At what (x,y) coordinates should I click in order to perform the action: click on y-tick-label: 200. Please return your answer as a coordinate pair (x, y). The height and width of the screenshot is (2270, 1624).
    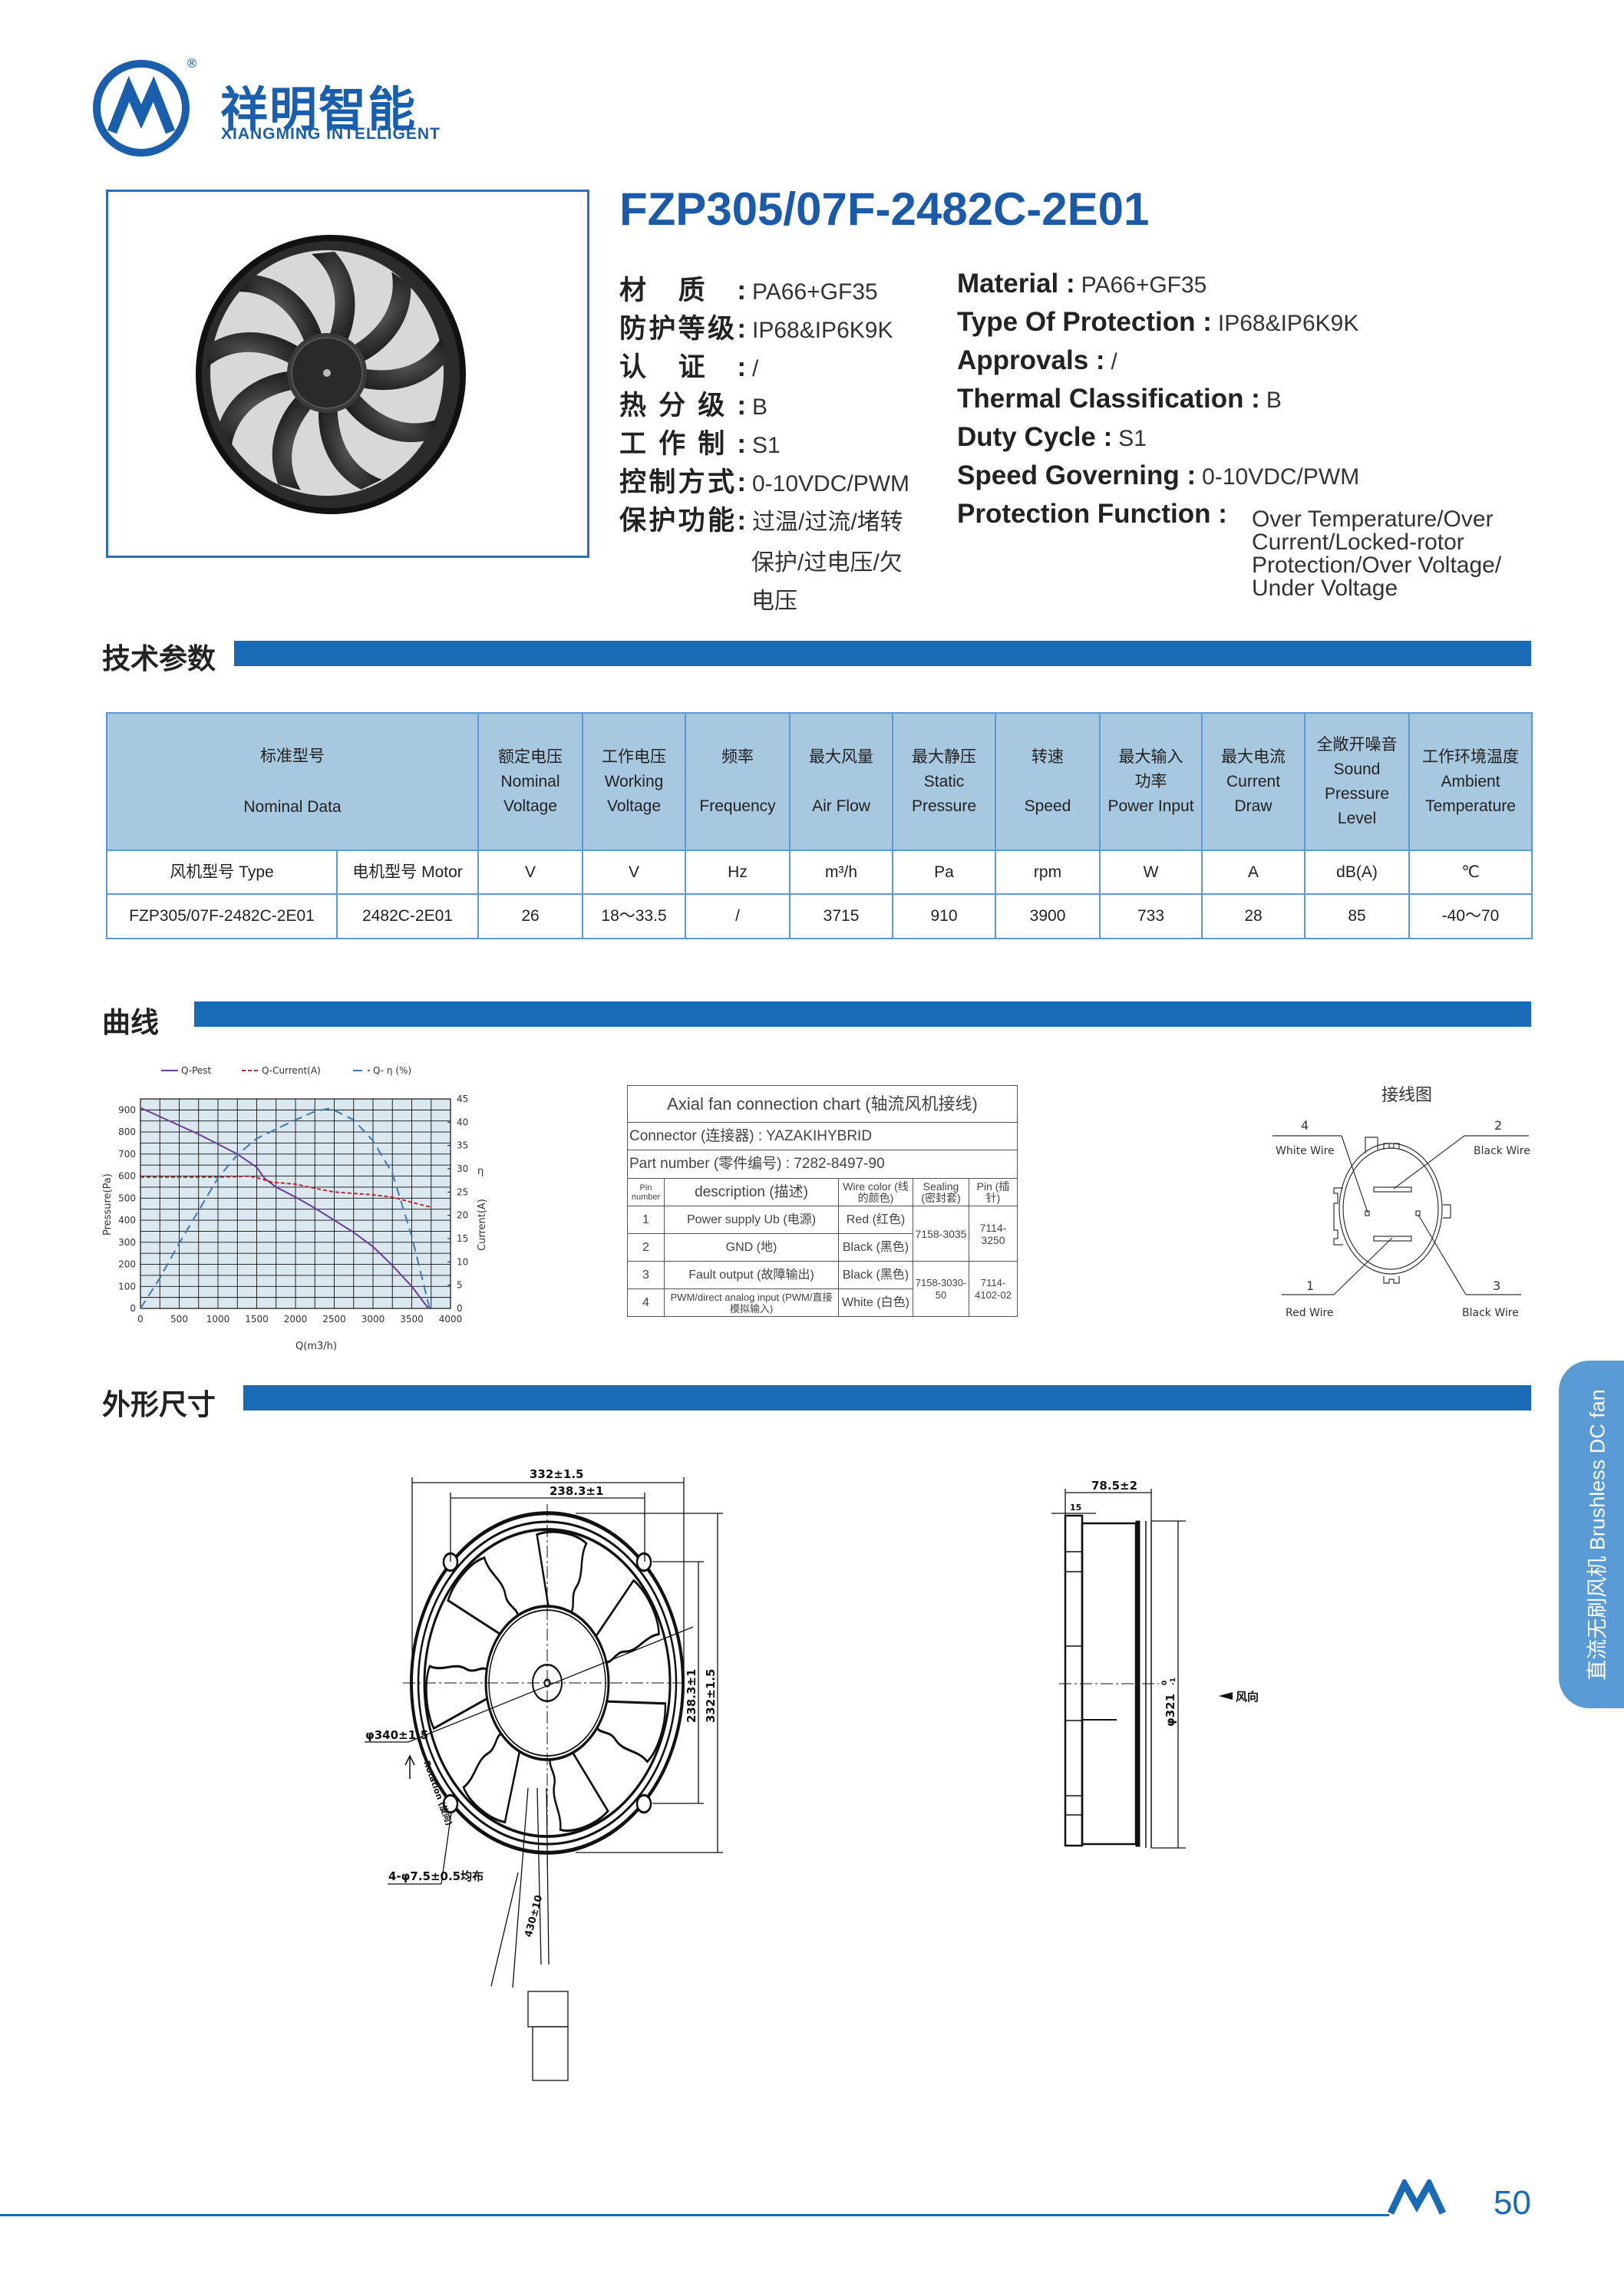
    Looking at the image, I should click on (127, 1264).